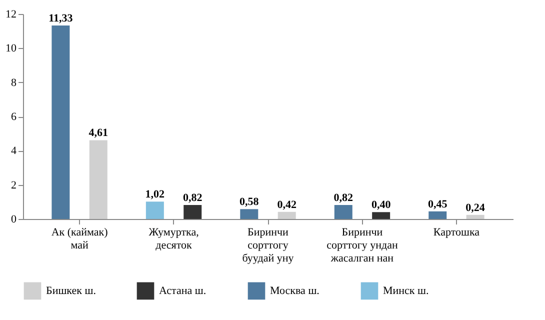 The width and height of the screenshot is (545, 320). What do you see at coordinates (11, 48) in the screenshot?
I see `y-tick-label: 10` at bounding box center [11, 48].